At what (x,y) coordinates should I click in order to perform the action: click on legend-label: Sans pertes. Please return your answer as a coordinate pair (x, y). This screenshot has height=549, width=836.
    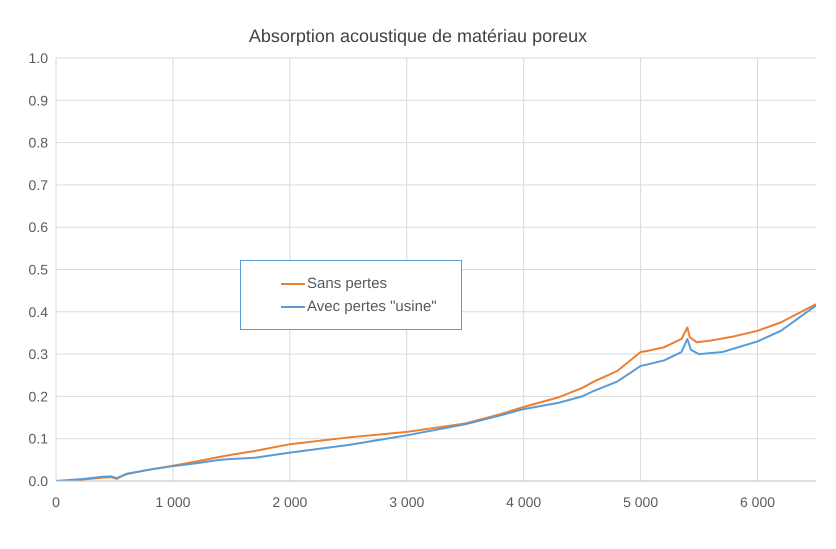
    Looking at the image, I should click on (347, 283).